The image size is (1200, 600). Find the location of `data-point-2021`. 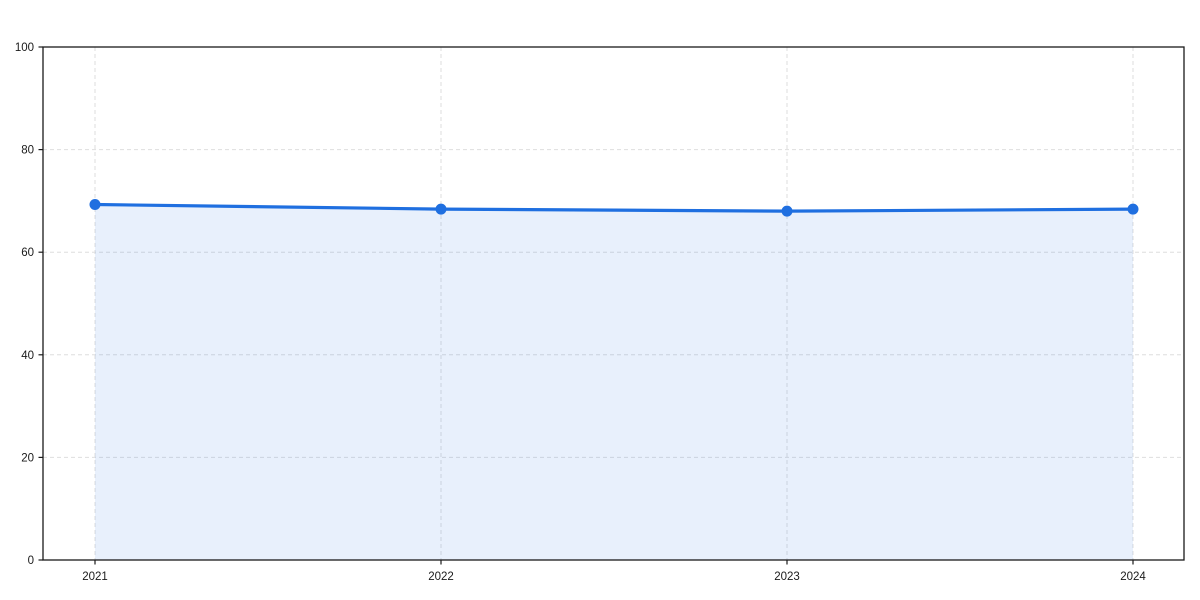

data-point-2021 is located at coordinates (95, 204).